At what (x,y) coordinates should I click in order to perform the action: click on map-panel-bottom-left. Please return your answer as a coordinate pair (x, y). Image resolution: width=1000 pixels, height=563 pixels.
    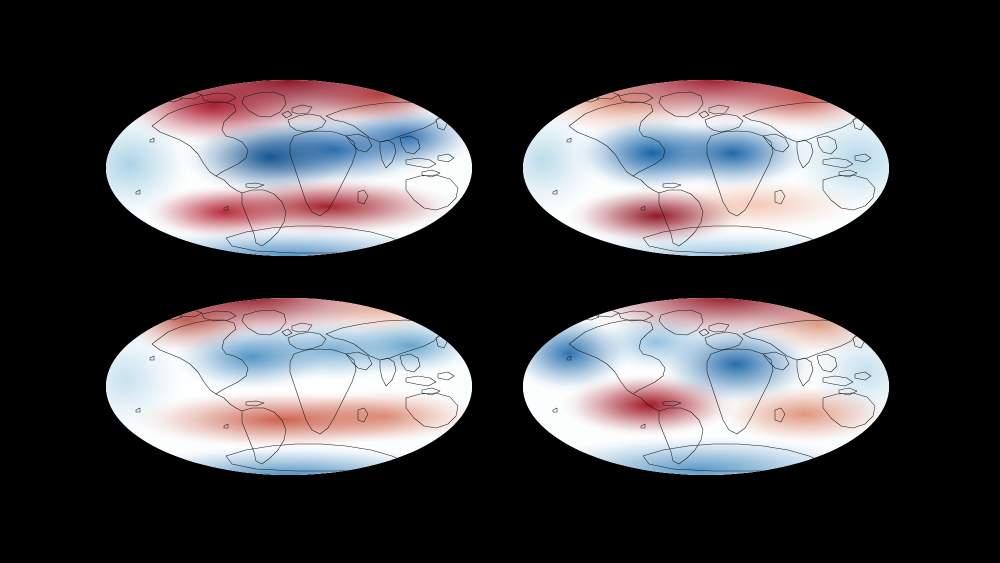
    Looking at the image, I should click on (289, 386).